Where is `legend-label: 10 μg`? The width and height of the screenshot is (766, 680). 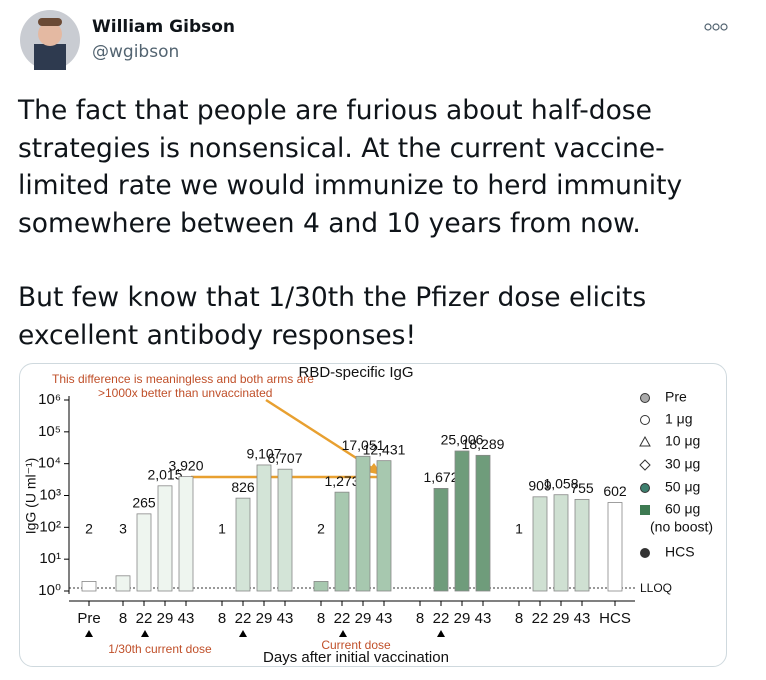 legend-label: 10 μg is located at coordinates (682, 441).